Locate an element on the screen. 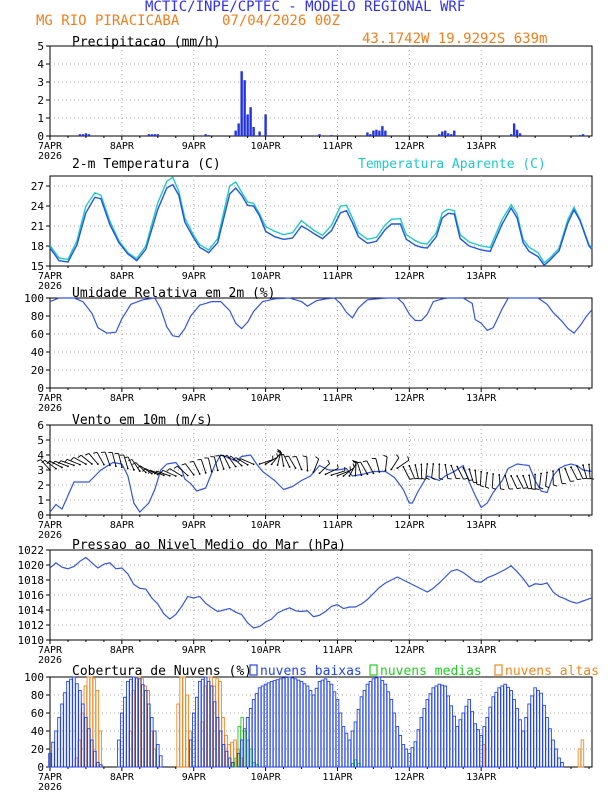 This screenshot has width=612, height=792. temperature-xtick-label: 11APR is located at coordinates (337, 276).